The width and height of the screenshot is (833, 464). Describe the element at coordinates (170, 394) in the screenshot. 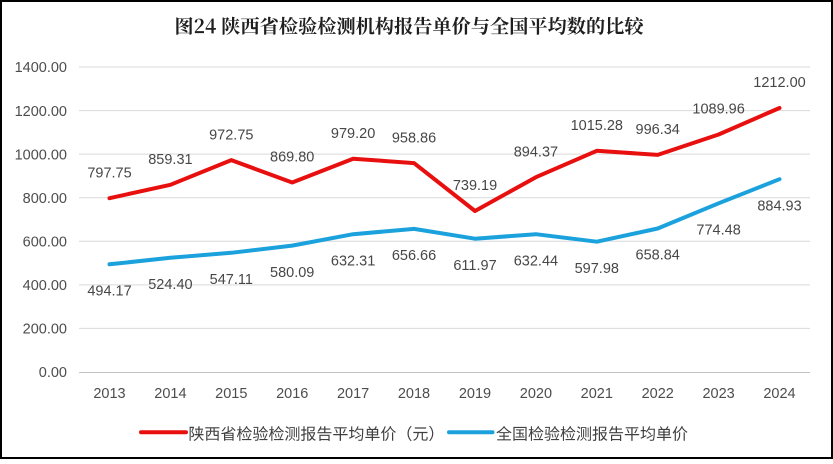

I see `svg-text: 2014` at that location.